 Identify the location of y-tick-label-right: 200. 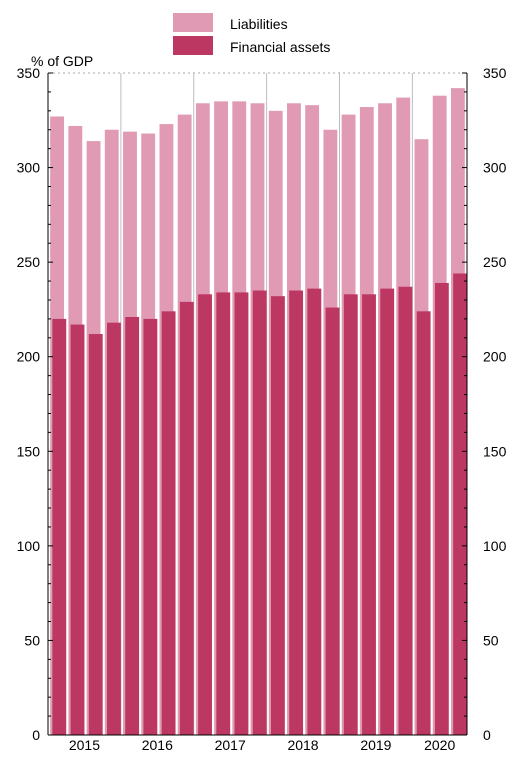
(495, 357).